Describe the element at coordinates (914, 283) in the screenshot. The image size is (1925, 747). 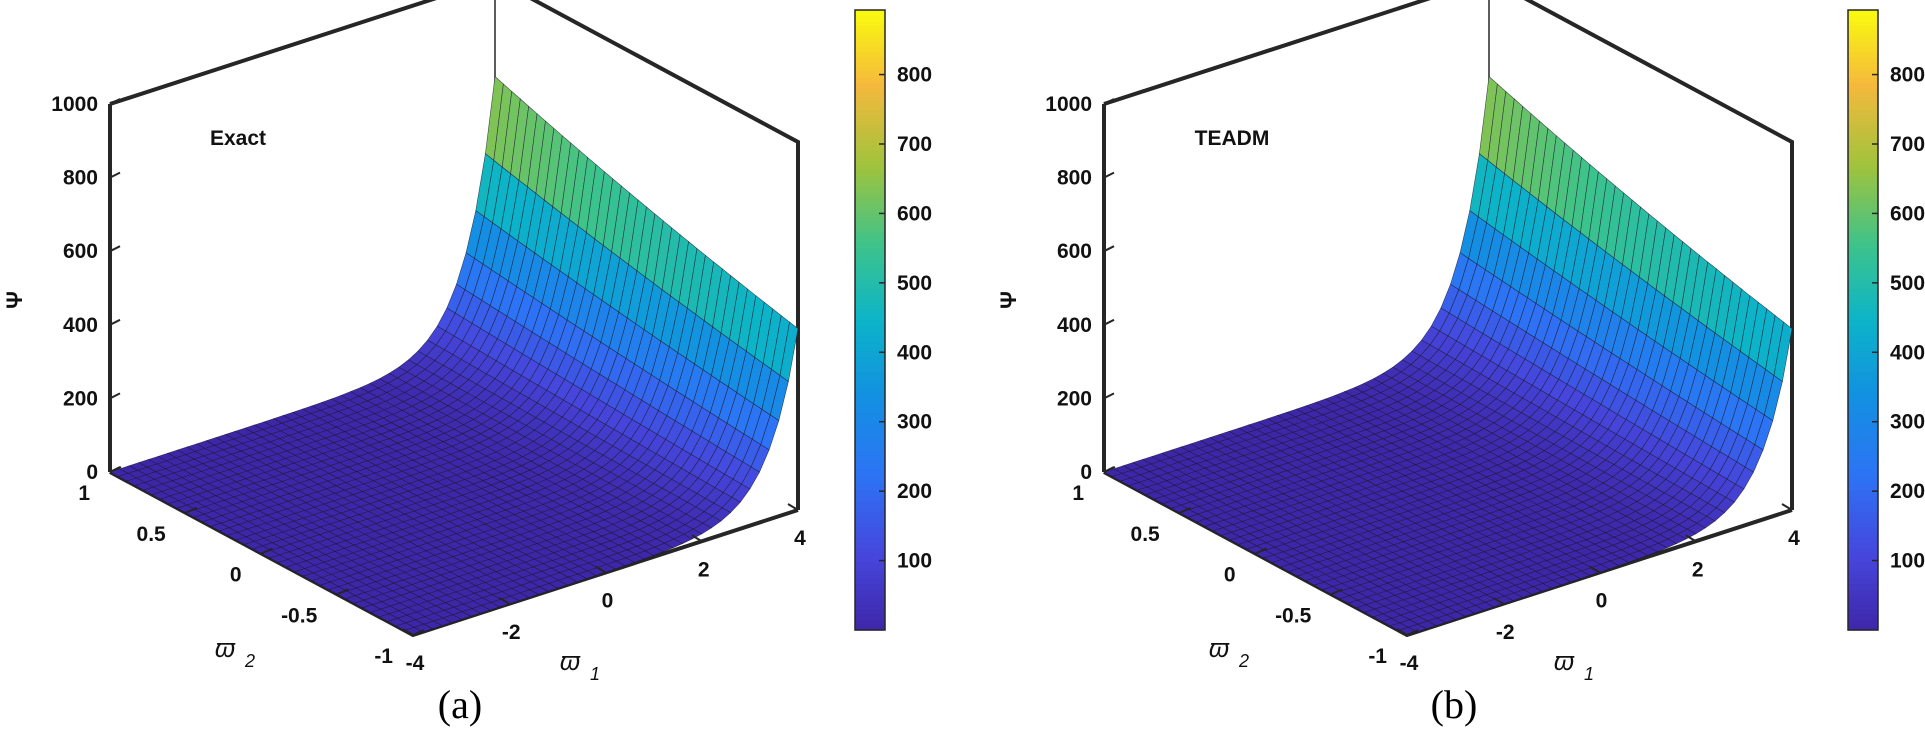
I see `colorbar-tick-label: 500` at that location.